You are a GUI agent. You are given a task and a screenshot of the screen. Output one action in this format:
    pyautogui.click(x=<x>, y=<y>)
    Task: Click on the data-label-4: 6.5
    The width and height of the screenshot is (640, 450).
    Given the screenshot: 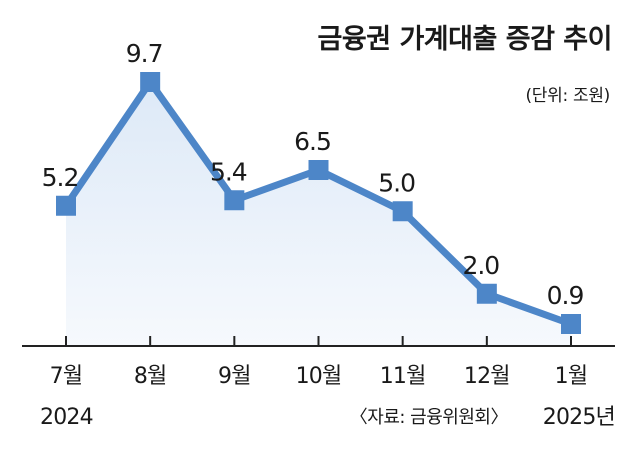 What is the action you would take?
    pyautogui.click(x=312, y=141)
    